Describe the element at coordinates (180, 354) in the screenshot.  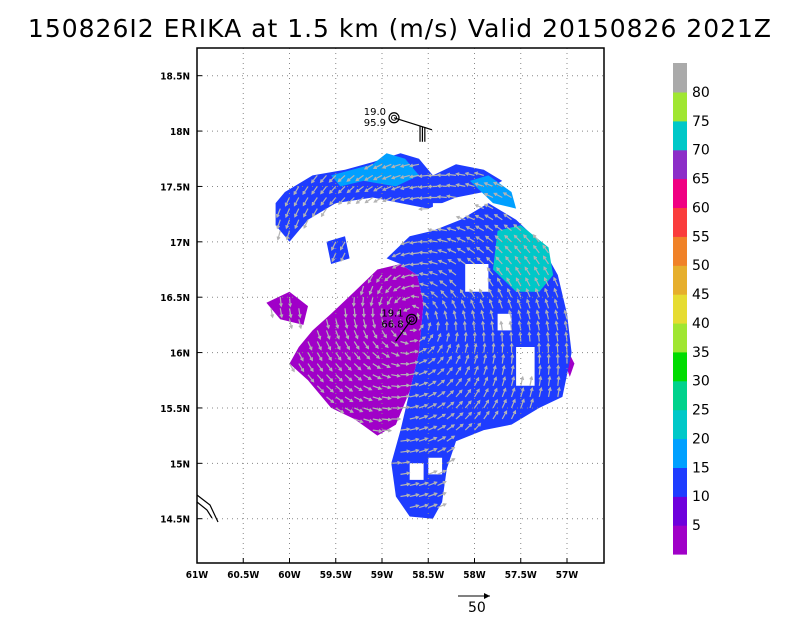
I see `y-tick-label: 16N` at that location.